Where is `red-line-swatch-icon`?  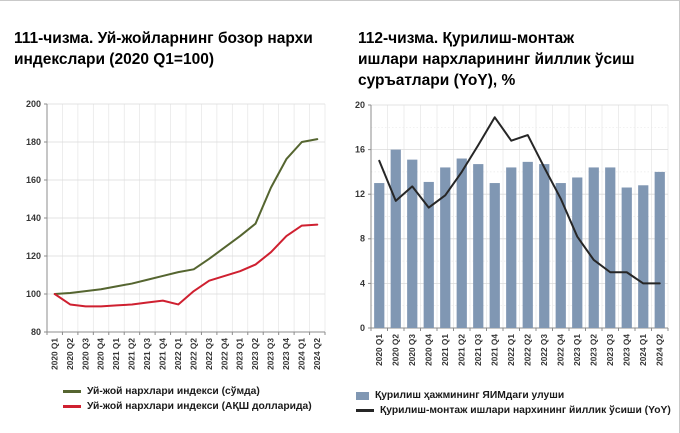
red-line-swatch-icon is located at coordinates (72, 406).